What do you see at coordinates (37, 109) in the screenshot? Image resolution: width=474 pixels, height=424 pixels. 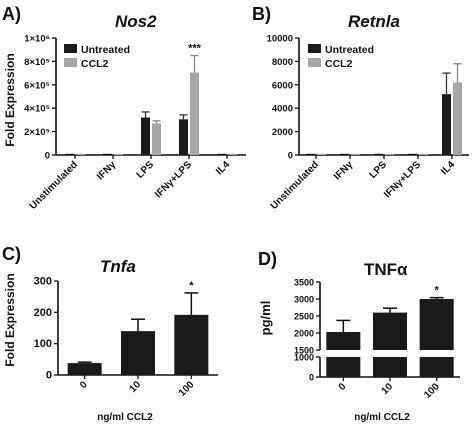 I see `y-tick-label: 4×10⁵` at bounding box center [37, 109].